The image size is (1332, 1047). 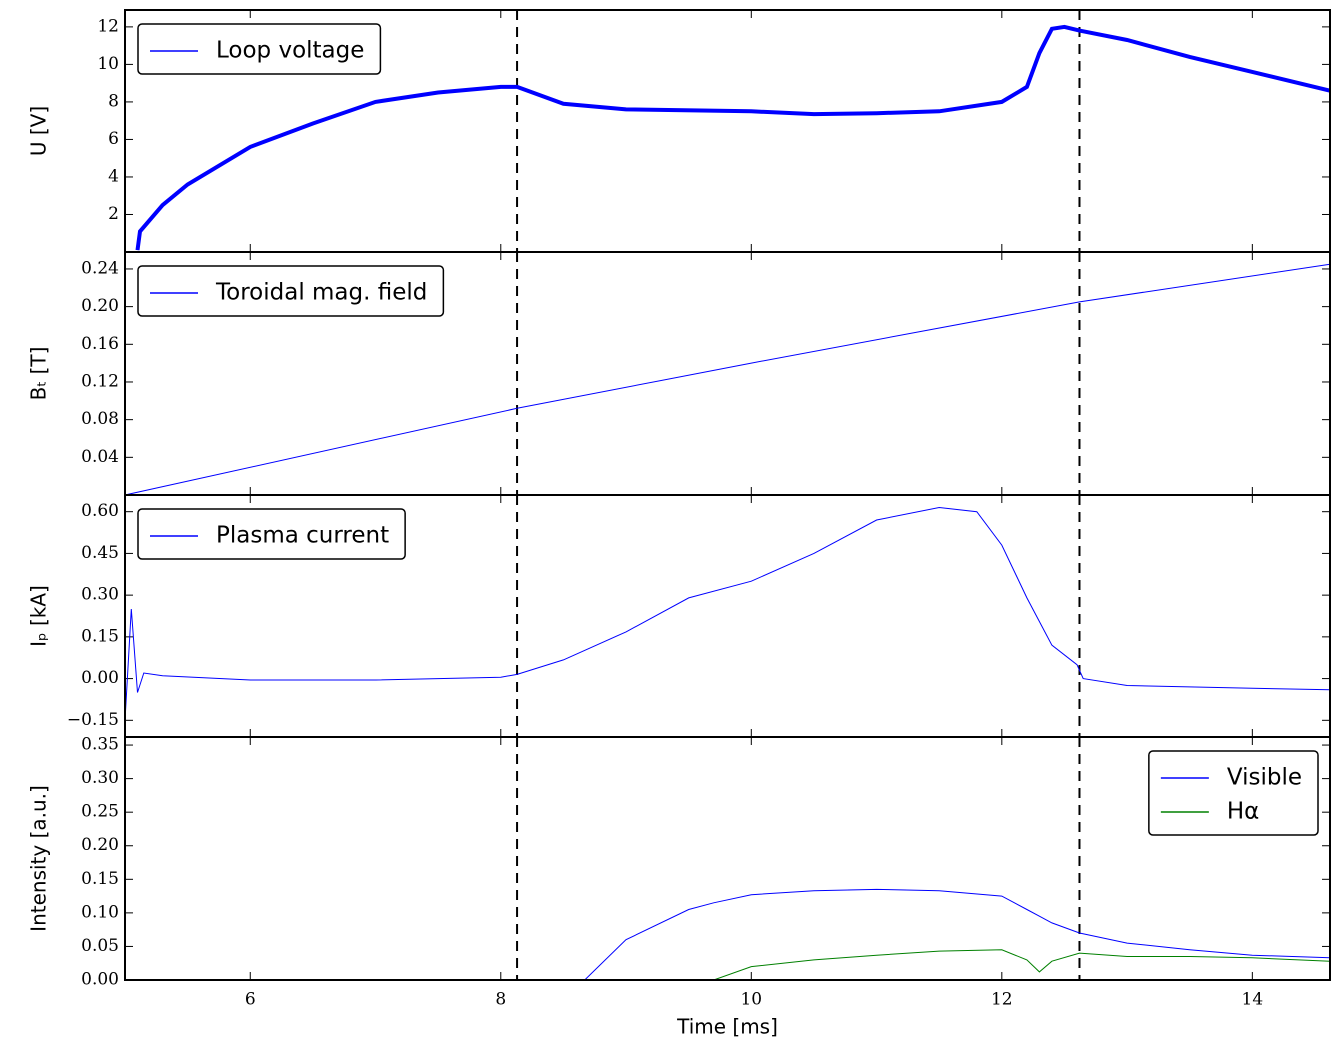 I want to click on y-tick-label: 4, so click(x=113, y=176).